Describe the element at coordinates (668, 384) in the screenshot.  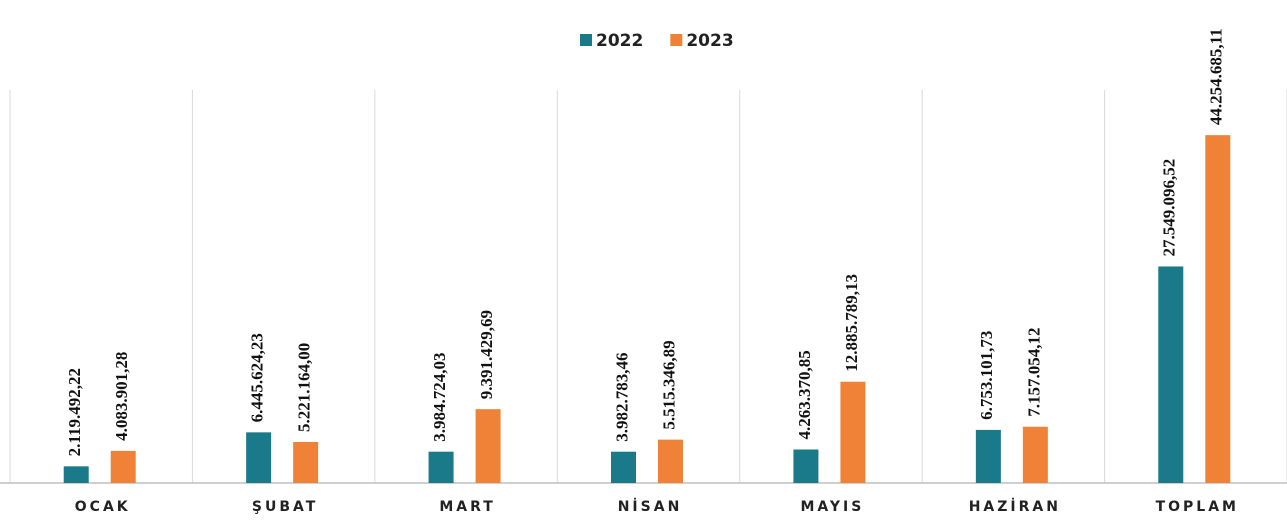
I see `value-label: 5.515.346,89` at that location.